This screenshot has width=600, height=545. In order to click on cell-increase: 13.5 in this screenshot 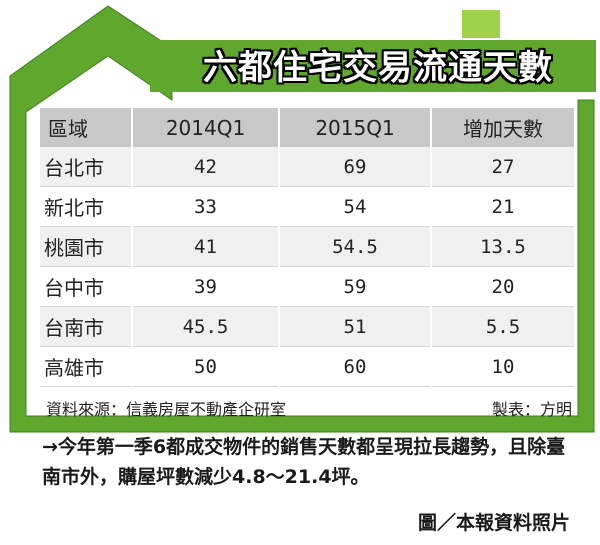, I will do `click(502, 246)`.